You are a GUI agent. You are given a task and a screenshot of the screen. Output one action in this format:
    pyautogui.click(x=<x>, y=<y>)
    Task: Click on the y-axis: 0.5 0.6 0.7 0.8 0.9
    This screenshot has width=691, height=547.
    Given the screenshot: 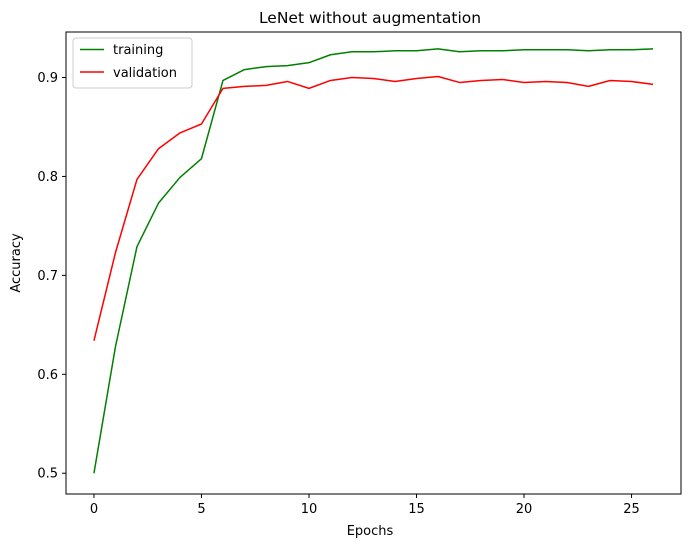 What is the action you would take?
    pyautogui.click(x=51, y=276)
    